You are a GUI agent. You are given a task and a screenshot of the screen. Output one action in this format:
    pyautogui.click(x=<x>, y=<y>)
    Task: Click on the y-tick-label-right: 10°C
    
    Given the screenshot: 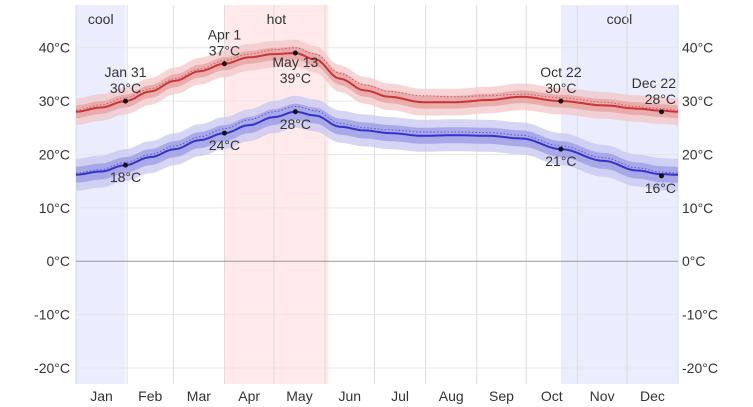 What is the action you would take?
    pyautogui.click(x=697, y=208)
    